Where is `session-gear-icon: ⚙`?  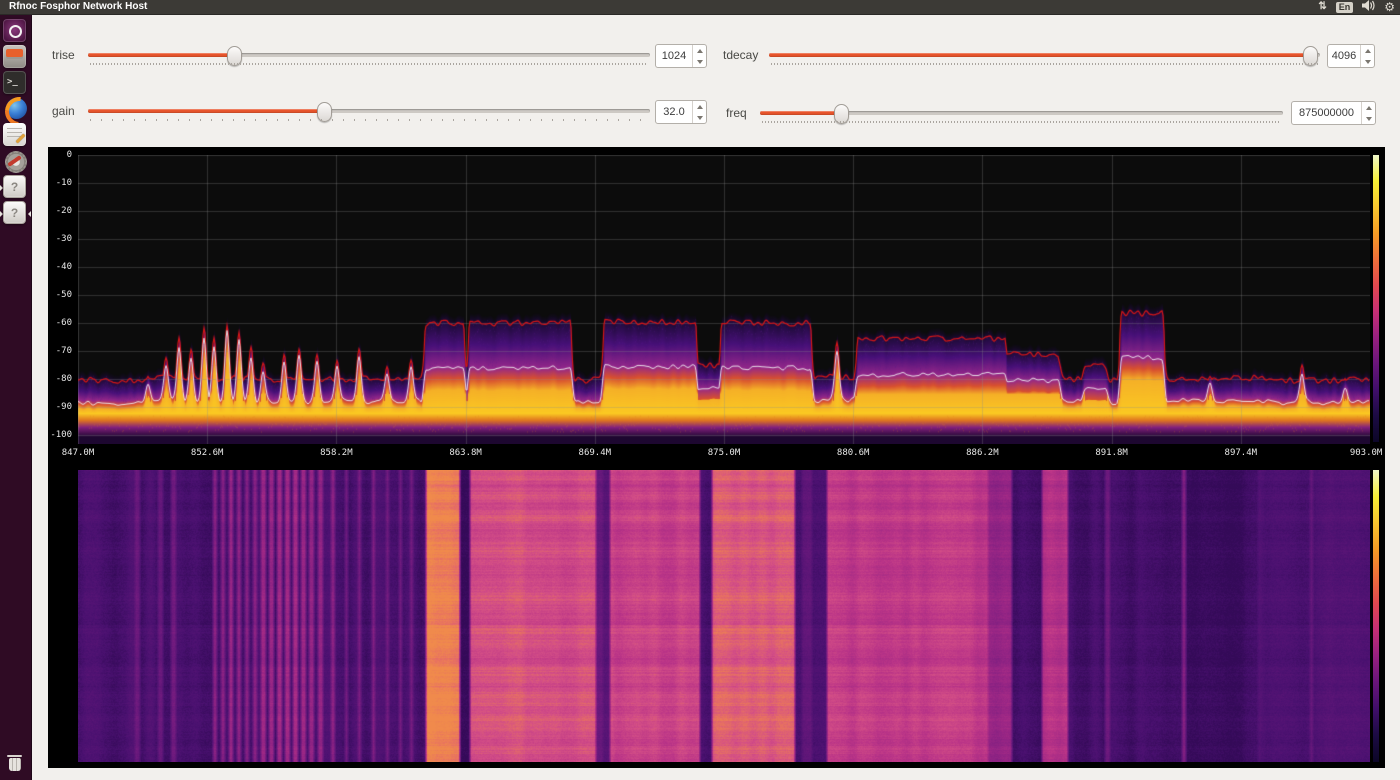
session-gear-icon: ⚙ is located at coordinates (1389, 7).